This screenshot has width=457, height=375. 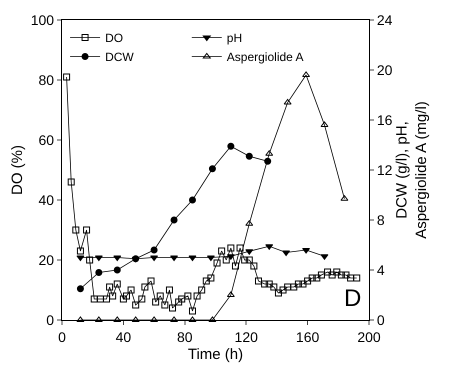 What do you see at coordinates (124, 336) in the screenshot?
I see `x-tick-label: 40` at bounding box center [124, 336].